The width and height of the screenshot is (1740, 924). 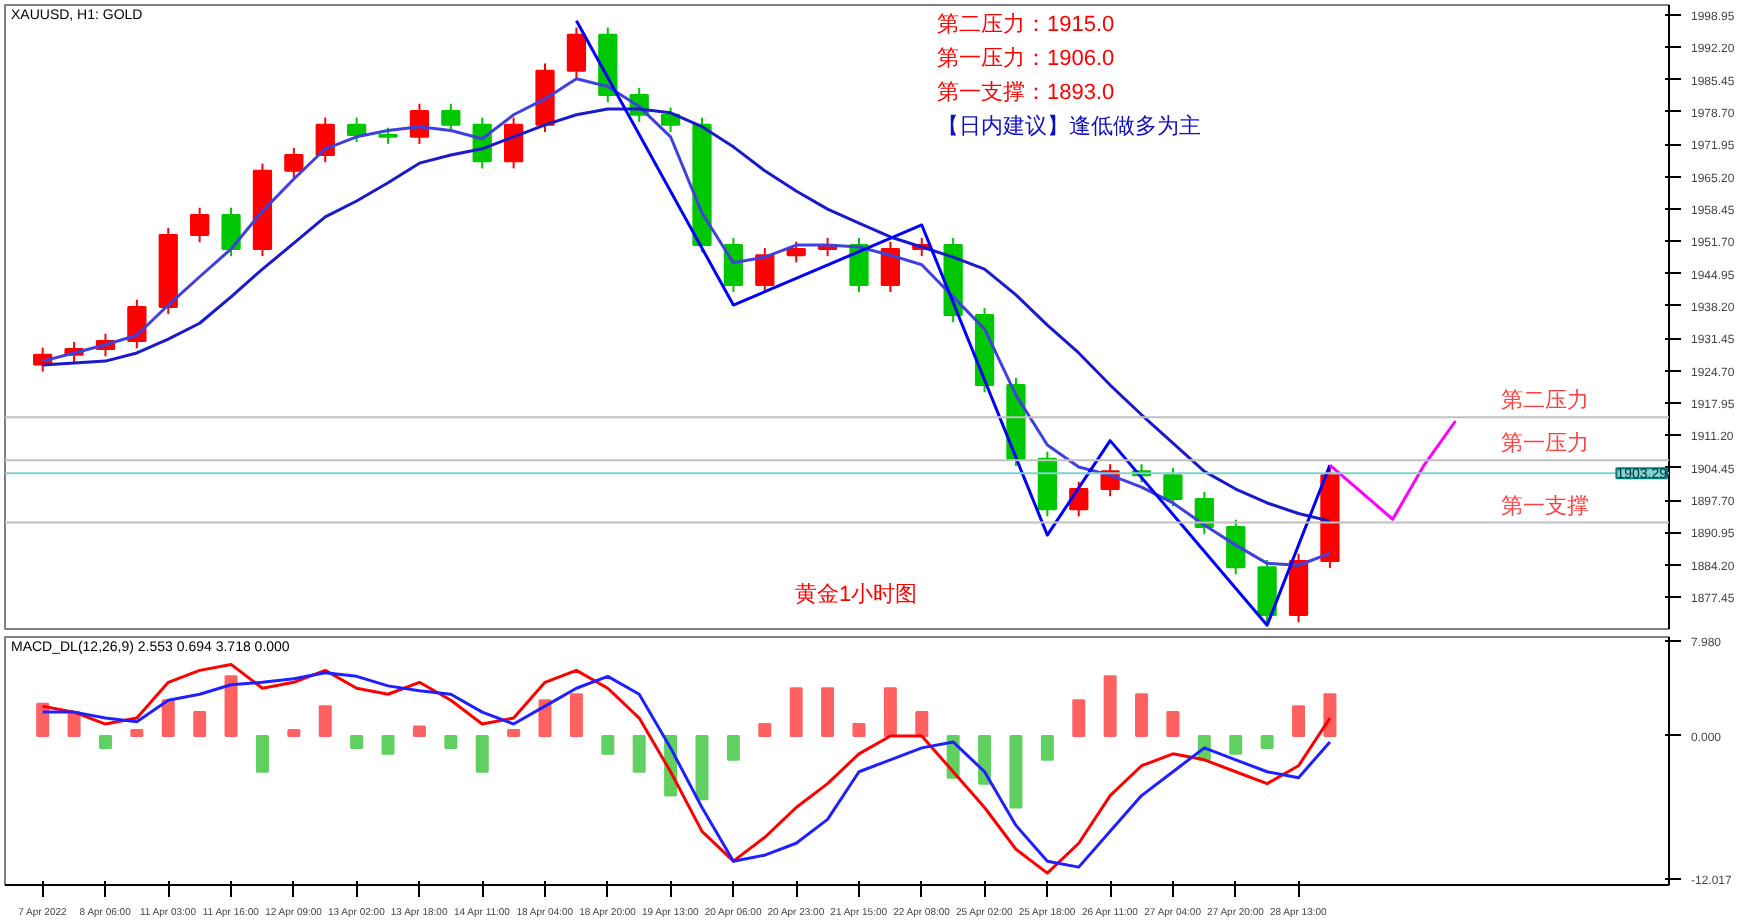 What do you see at coordinates (1545, 443) in the screenshot?
I see `ref-line-label: 第一压力` at bounding box center [1545, 443].